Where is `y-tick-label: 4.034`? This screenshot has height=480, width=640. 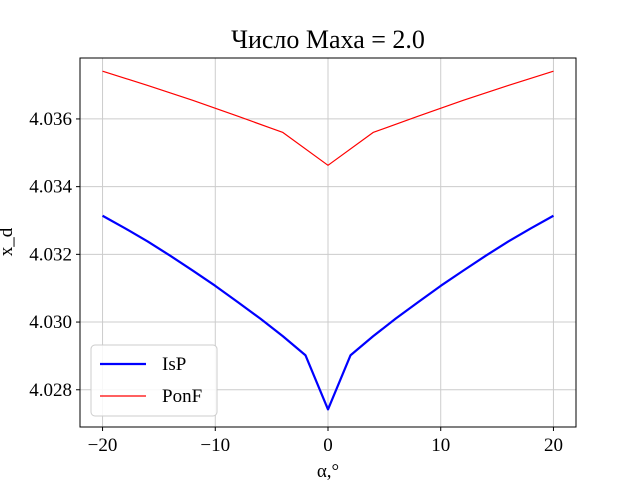 y-tick-label: 4.034 is located at coordinates (50, 187).